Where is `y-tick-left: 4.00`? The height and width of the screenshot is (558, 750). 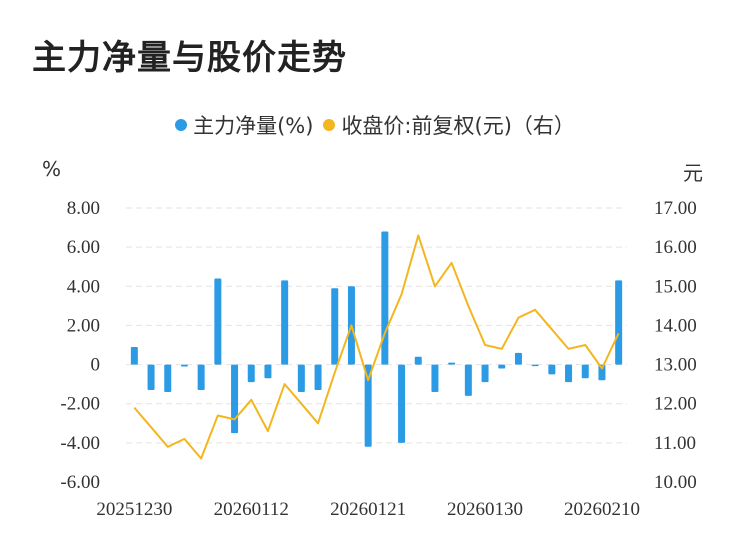 y-tick-left: 4.00 is located at coordinates (83, 286).